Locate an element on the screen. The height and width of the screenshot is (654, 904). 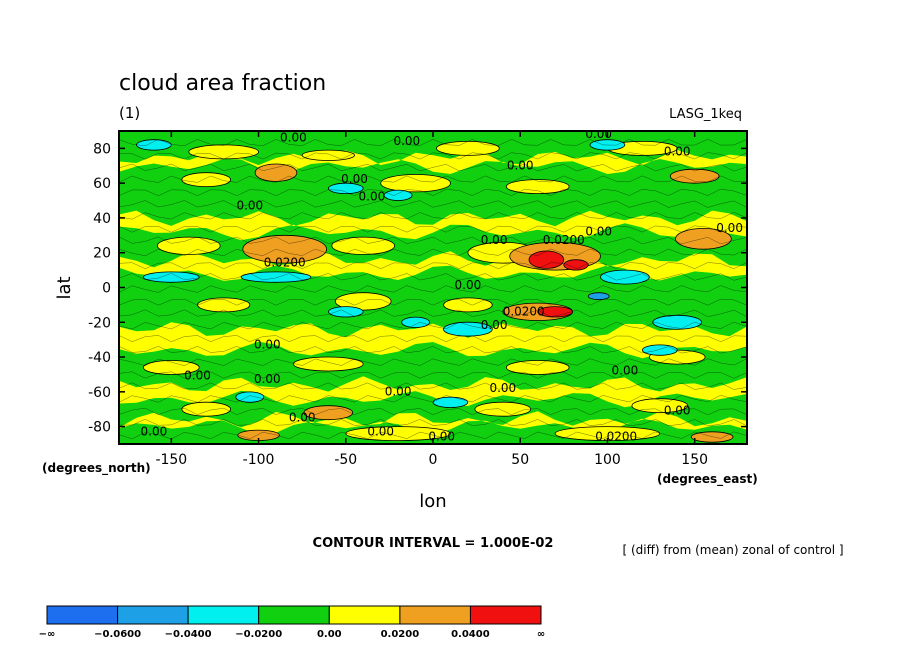
legend-boundary-label: 0.0400 is located at coordinates (470, 634).